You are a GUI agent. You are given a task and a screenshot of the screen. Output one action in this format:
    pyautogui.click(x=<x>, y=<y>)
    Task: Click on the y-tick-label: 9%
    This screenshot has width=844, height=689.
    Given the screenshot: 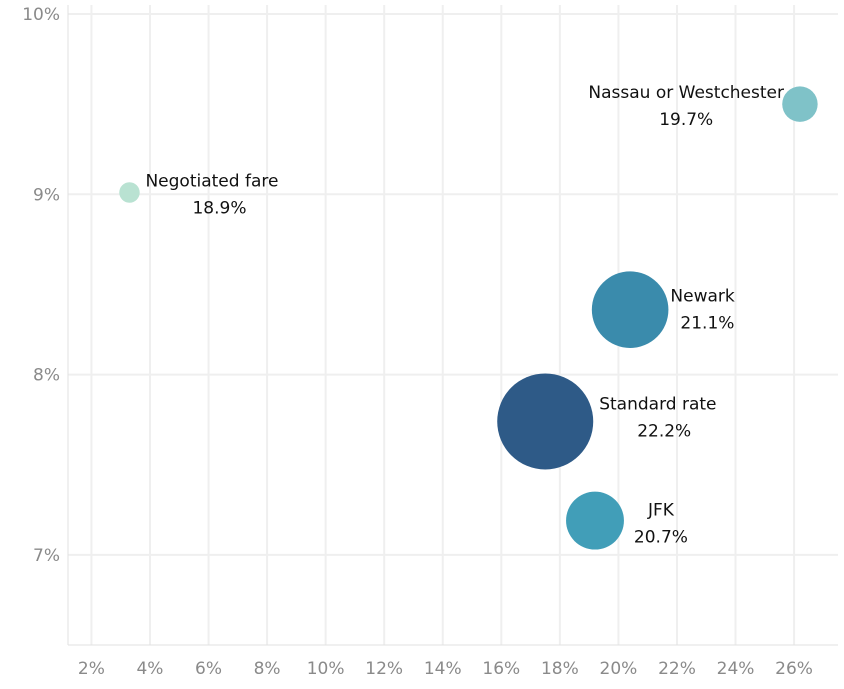 What is the action you would take?
    pyautogui.click(x=46, y=195)
    